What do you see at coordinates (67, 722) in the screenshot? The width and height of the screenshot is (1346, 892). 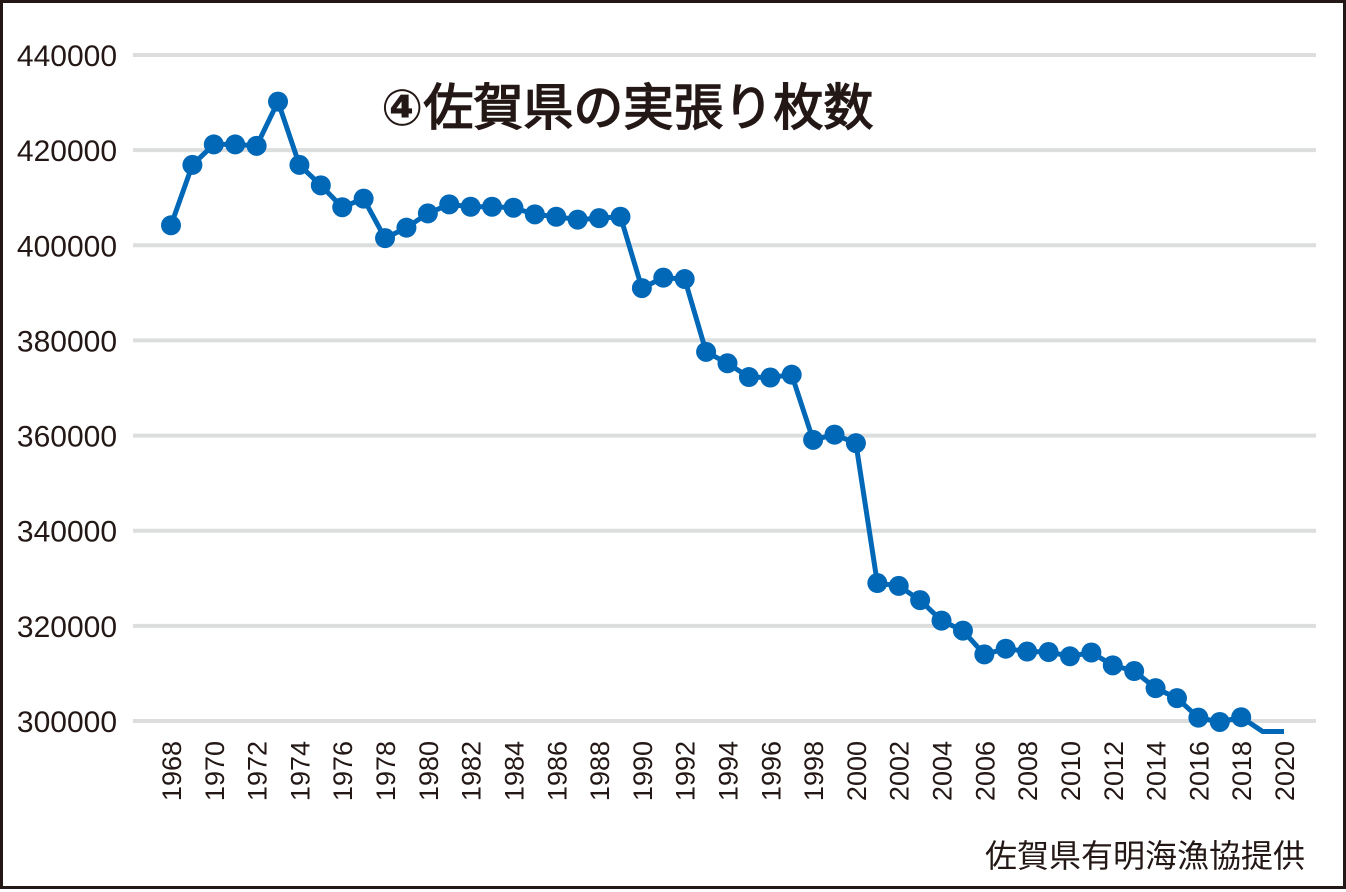 I see `y-tick-label: 300000` at bounding box center [67, 722].